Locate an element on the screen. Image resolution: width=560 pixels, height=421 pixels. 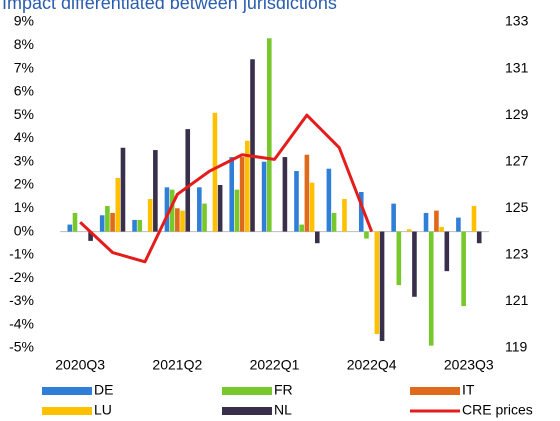
y2-tick-label: 129 is located at coordinates (517, 114).